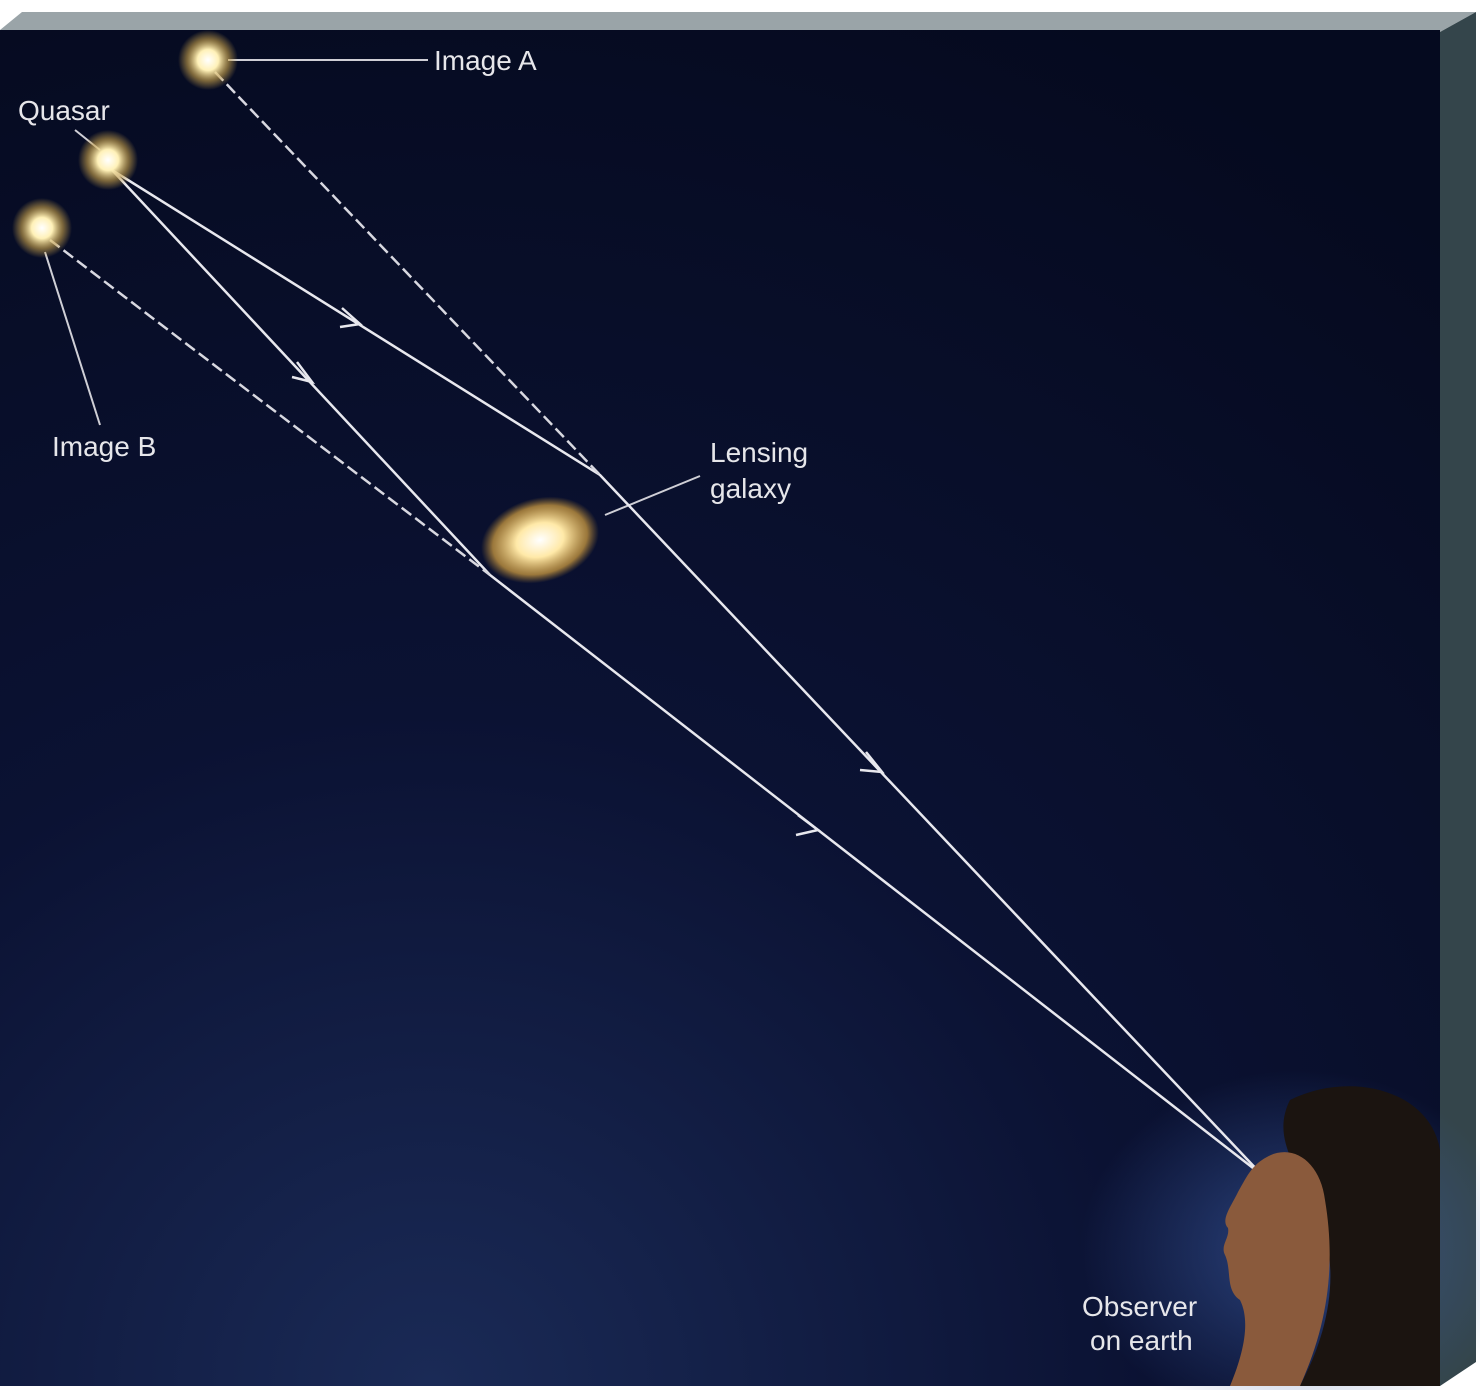 The height and width of the screenshot is (1390, 1480). What do you see at coordinates (208, 60) in the screenshot?
I see `image-a-star` at bounding box center [208, 60].